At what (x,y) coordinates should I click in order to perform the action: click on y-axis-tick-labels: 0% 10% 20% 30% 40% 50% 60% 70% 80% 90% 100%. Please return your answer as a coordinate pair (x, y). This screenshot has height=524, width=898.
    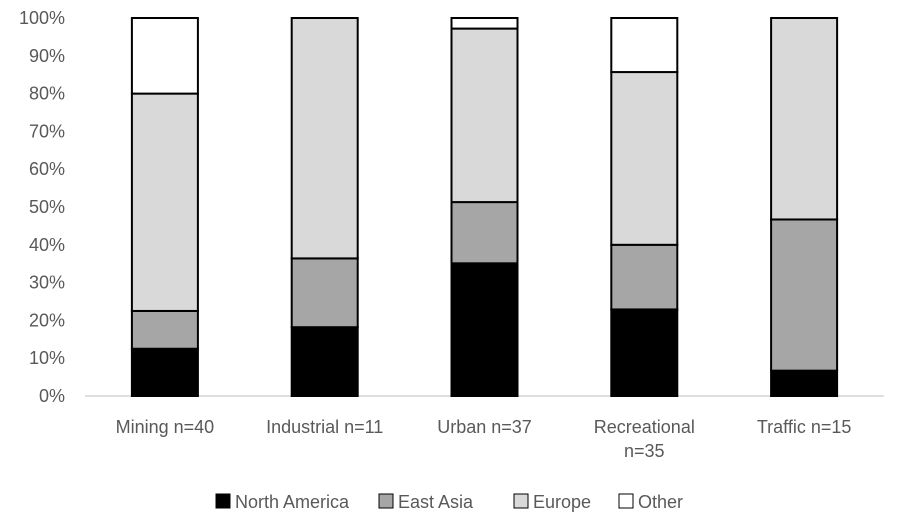
    Looking at the image, I should click on (42, 207).